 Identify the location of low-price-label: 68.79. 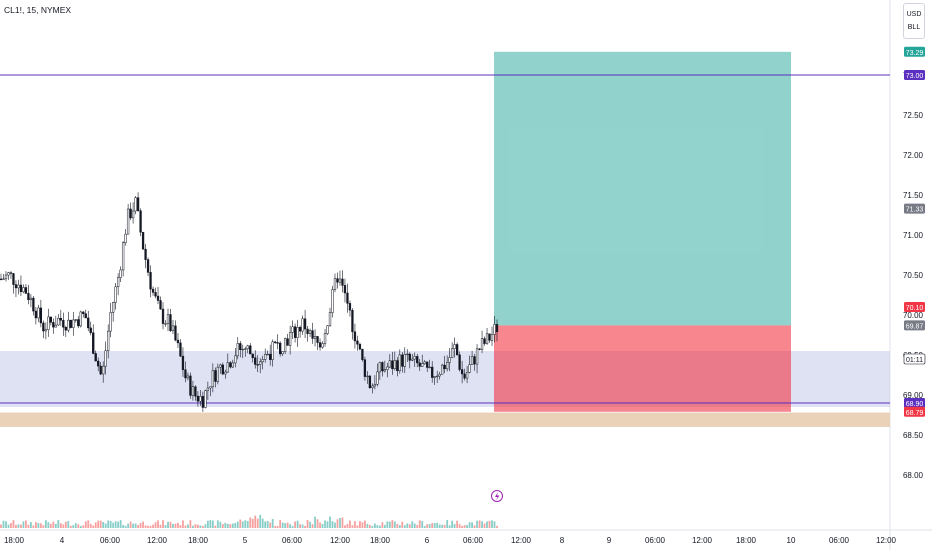
(914, 411).